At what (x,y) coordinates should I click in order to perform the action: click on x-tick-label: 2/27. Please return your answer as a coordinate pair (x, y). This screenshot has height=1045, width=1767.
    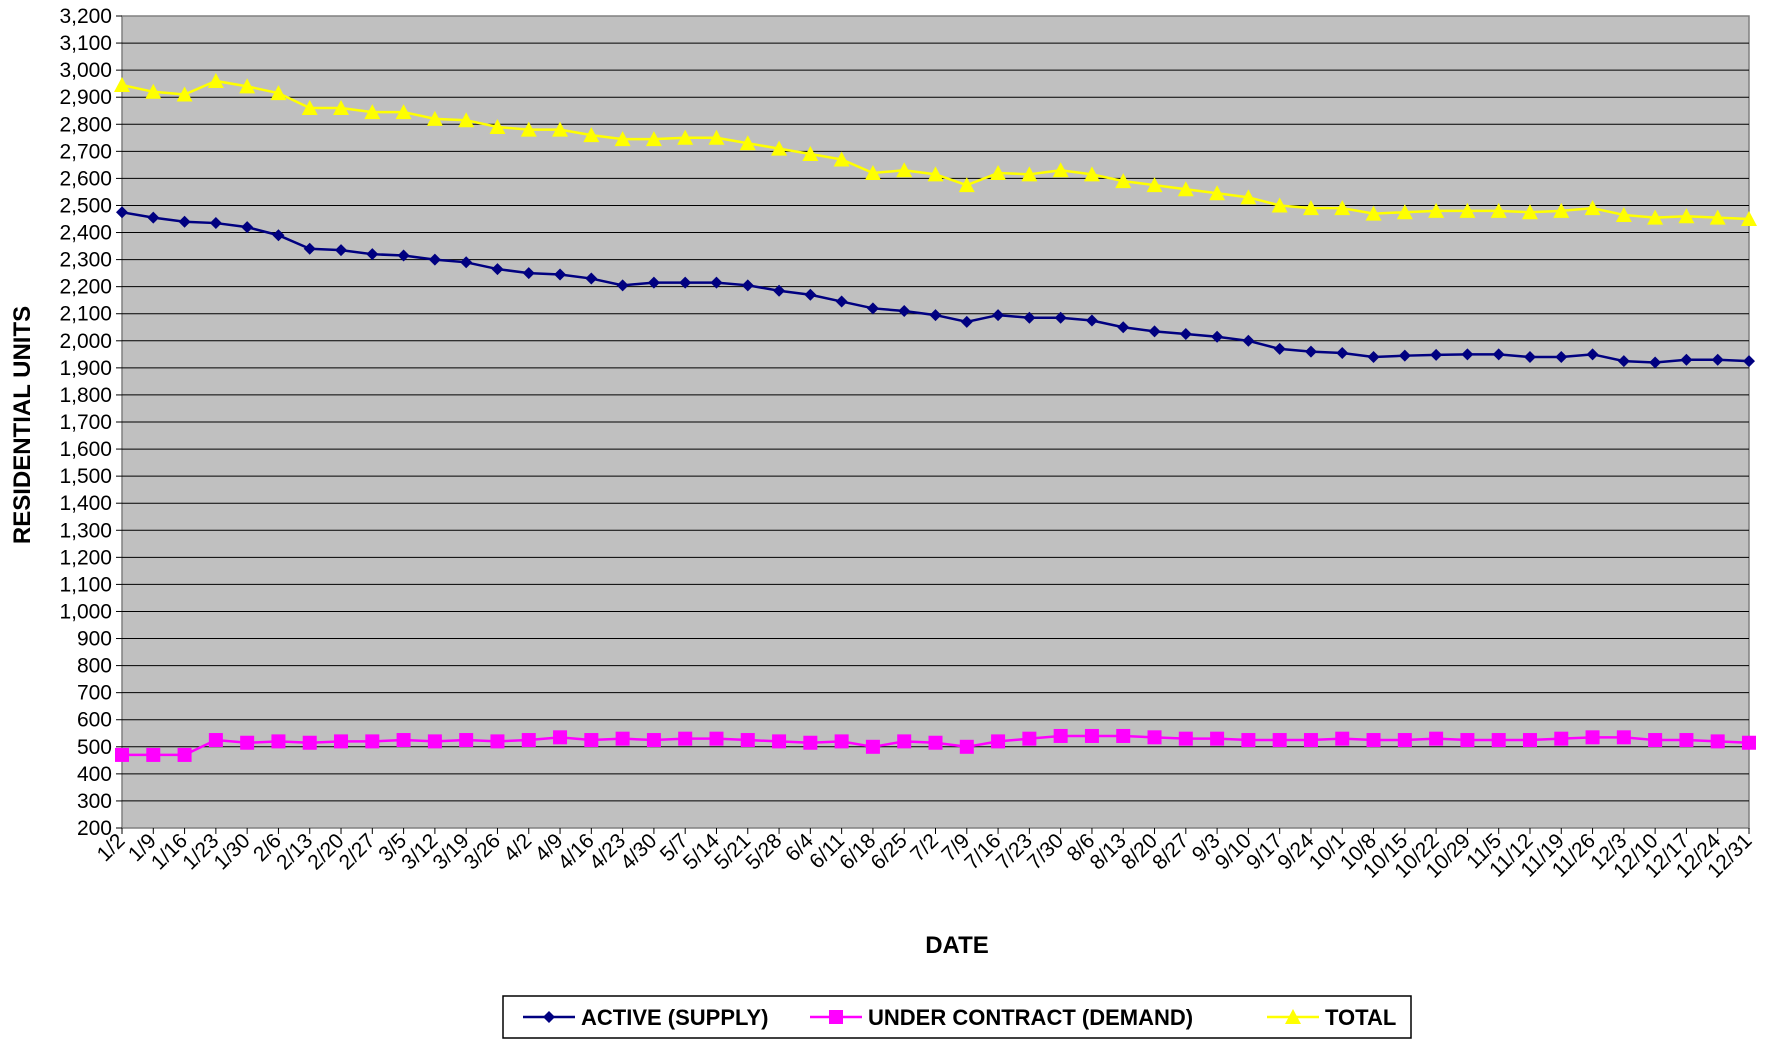
    Looking at the image, I should click on (357, 851).